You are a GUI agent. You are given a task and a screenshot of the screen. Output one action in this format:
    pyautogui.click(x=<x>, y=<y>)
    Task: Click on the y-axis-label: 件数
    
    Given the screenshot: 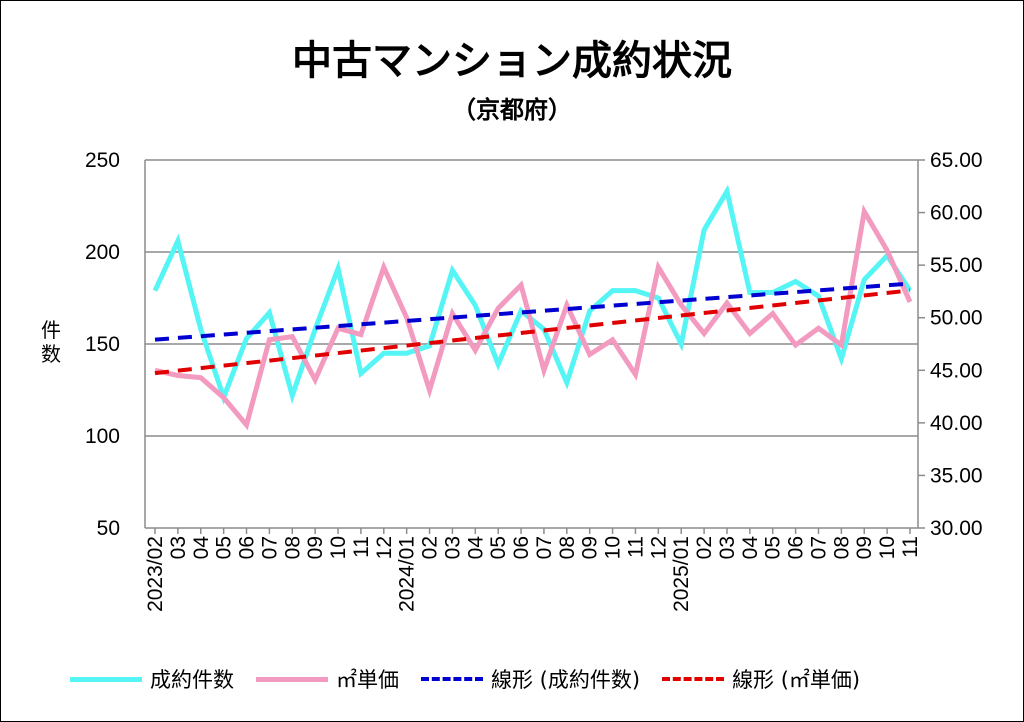 What is the action you would take?
    pyautogui.click(x=51, y=342)
    